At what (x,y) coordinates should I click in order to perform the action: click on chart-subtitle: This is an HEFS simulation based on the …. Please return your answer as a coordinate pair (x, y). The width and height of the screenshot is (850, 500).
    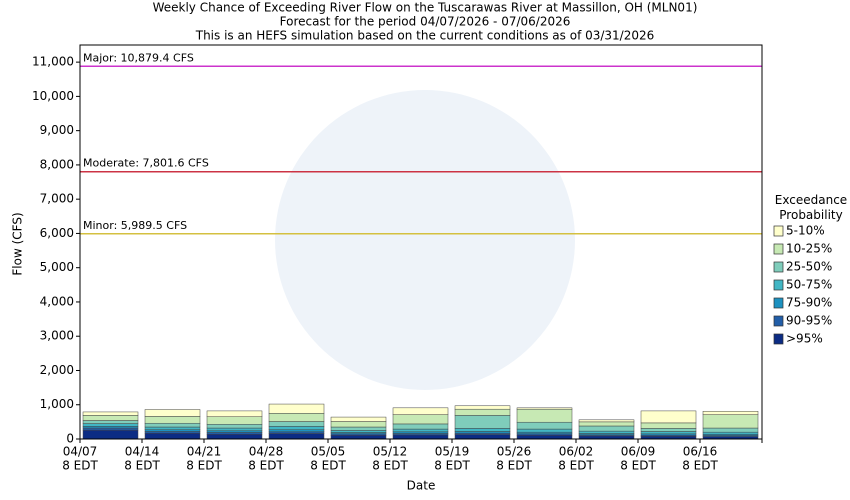
    Looking at the image, I should click on (425, 36).